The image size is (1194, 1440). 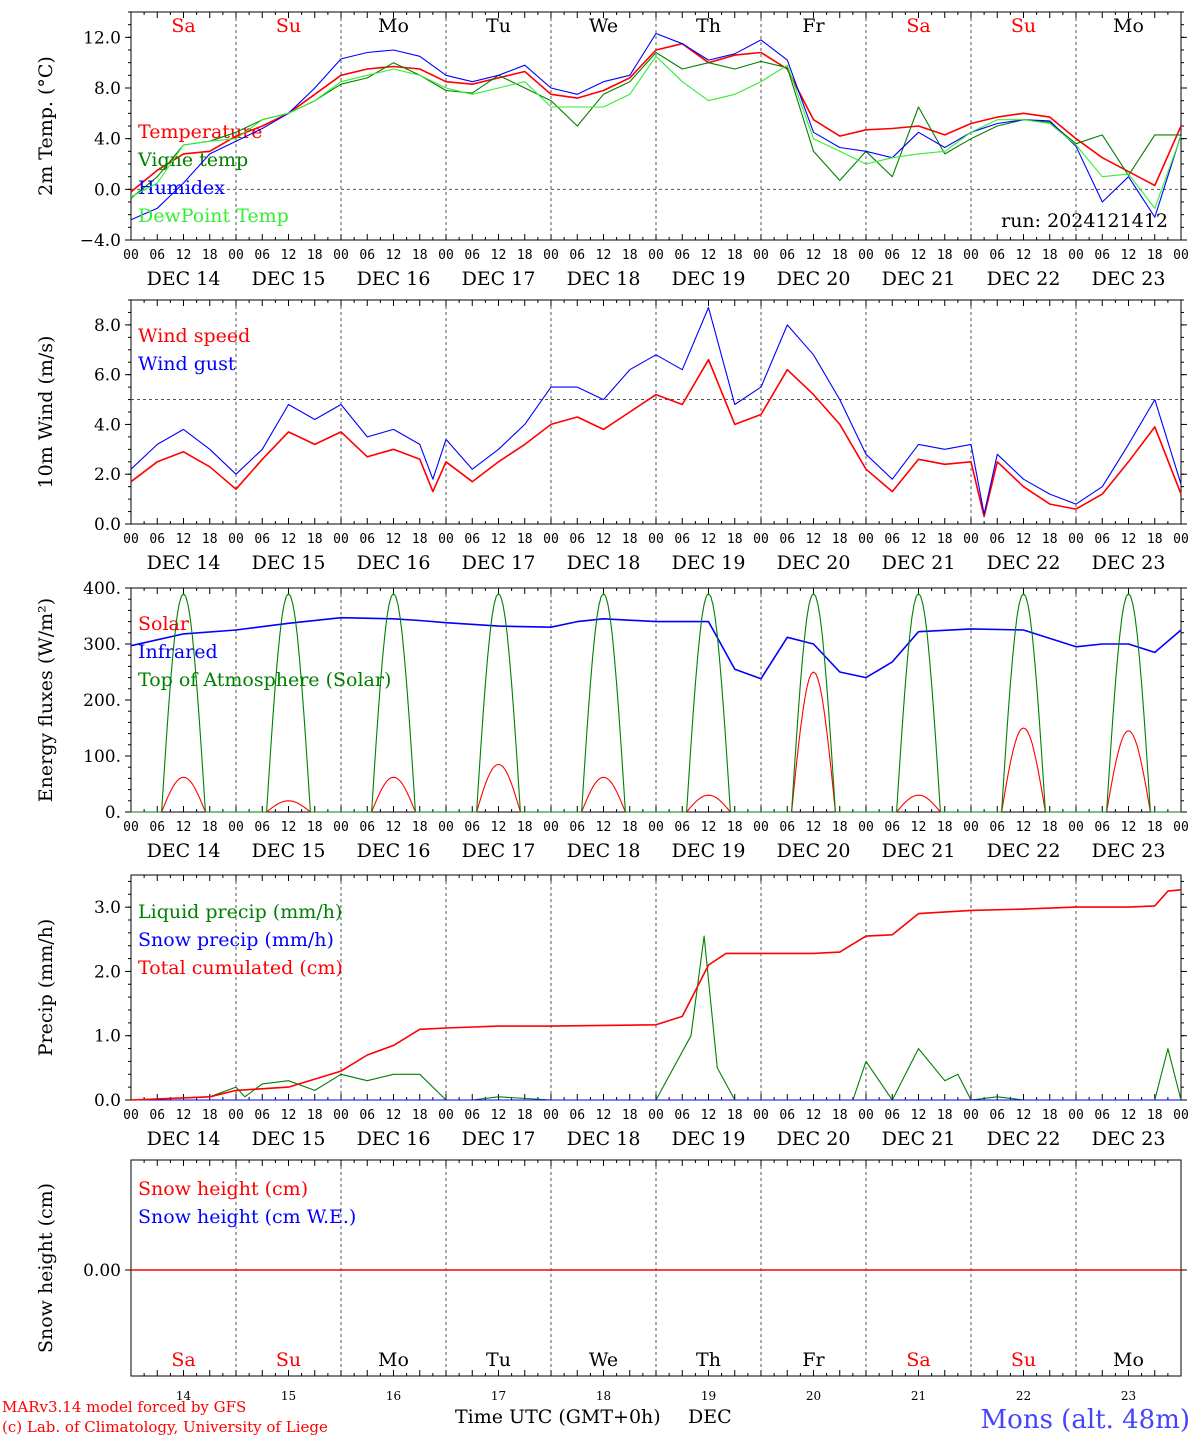 I want to click on legend-entry: Total cumulated (cm), so click(x=240, y=968).